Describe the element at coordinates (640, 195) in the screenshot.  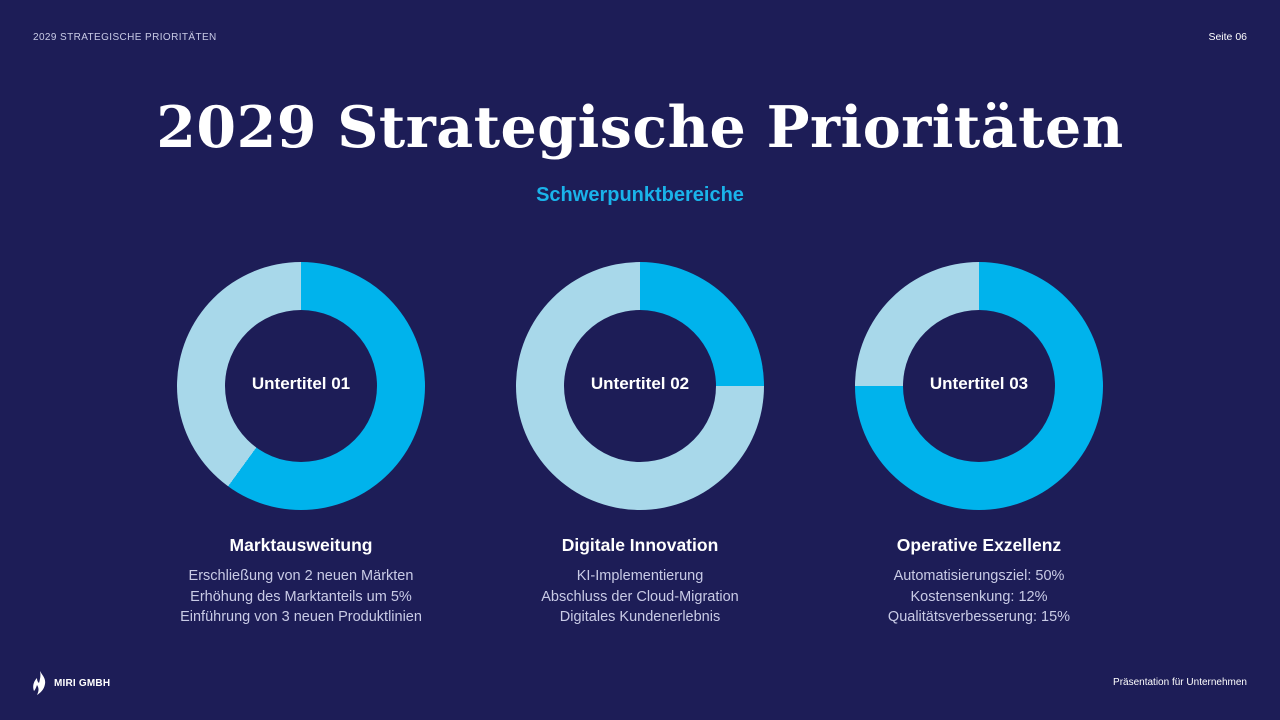
I see `page-subtitle: Schwerpunktbereiche` at that location.